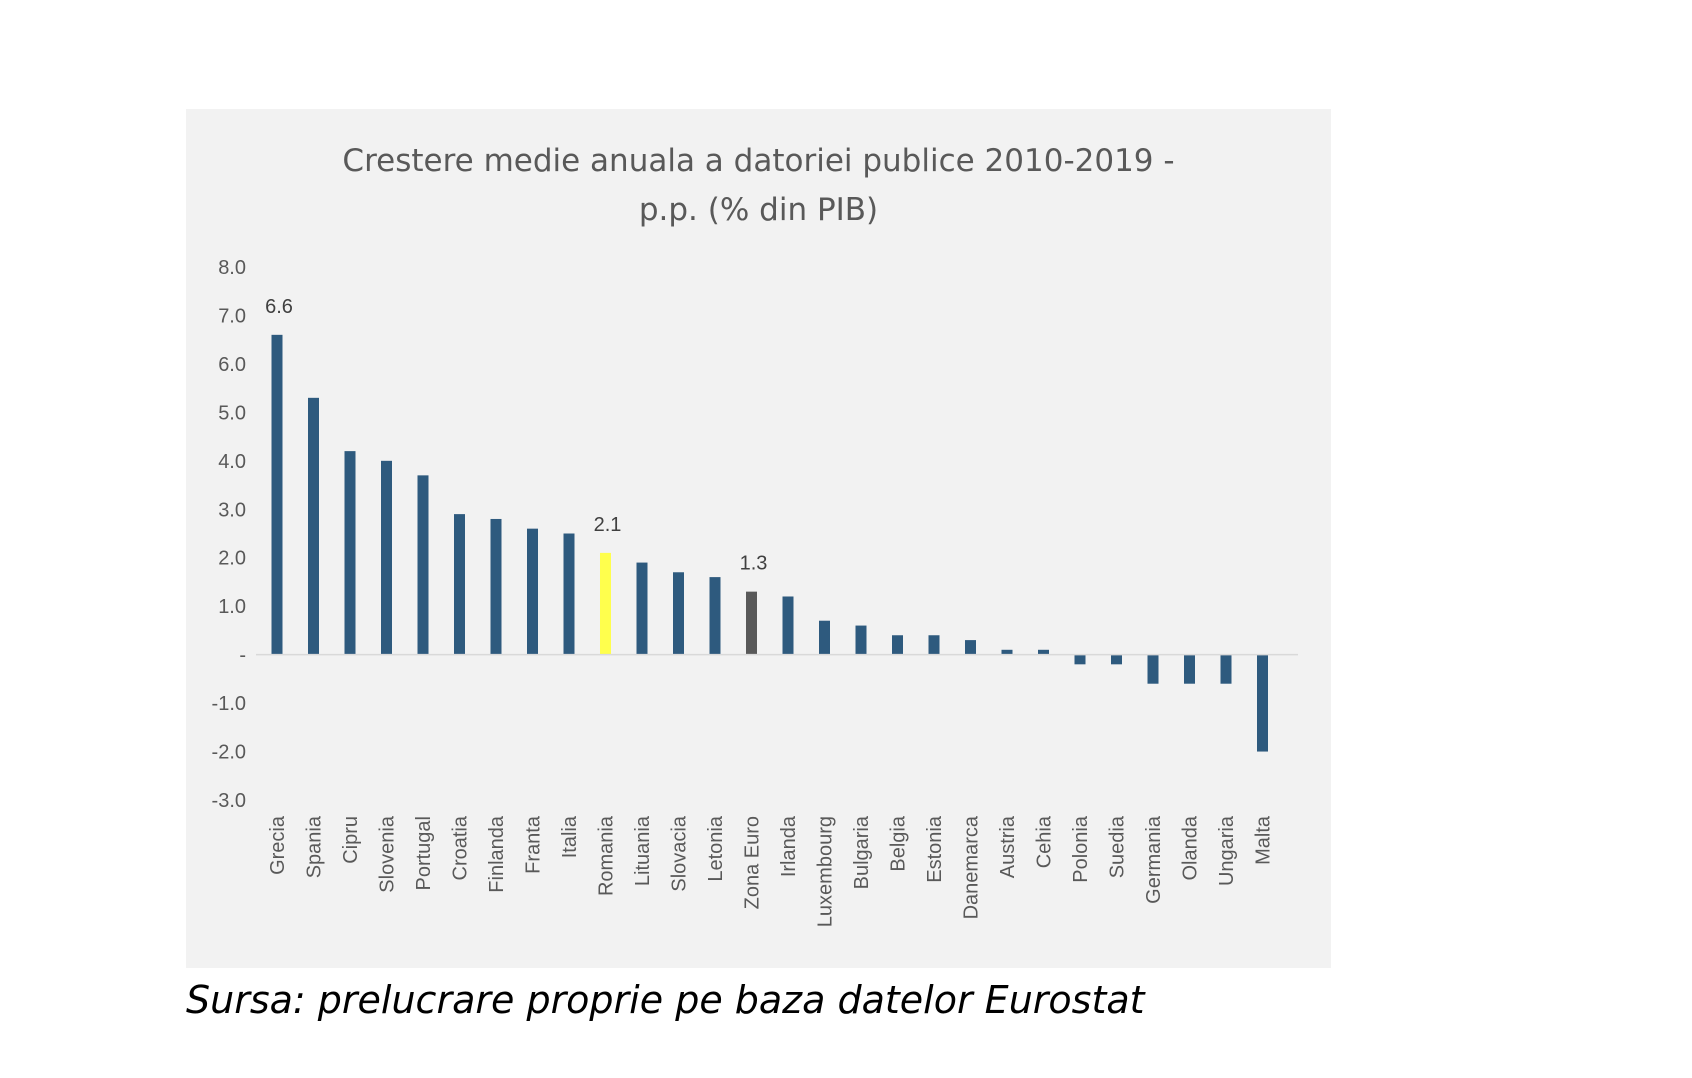 This screenshot has height=1078, width=1692. What do you see at coordinates (608, 525) in the screenshot?
I see `data-label-romania: 2.1` at bounding box center [608, 525].